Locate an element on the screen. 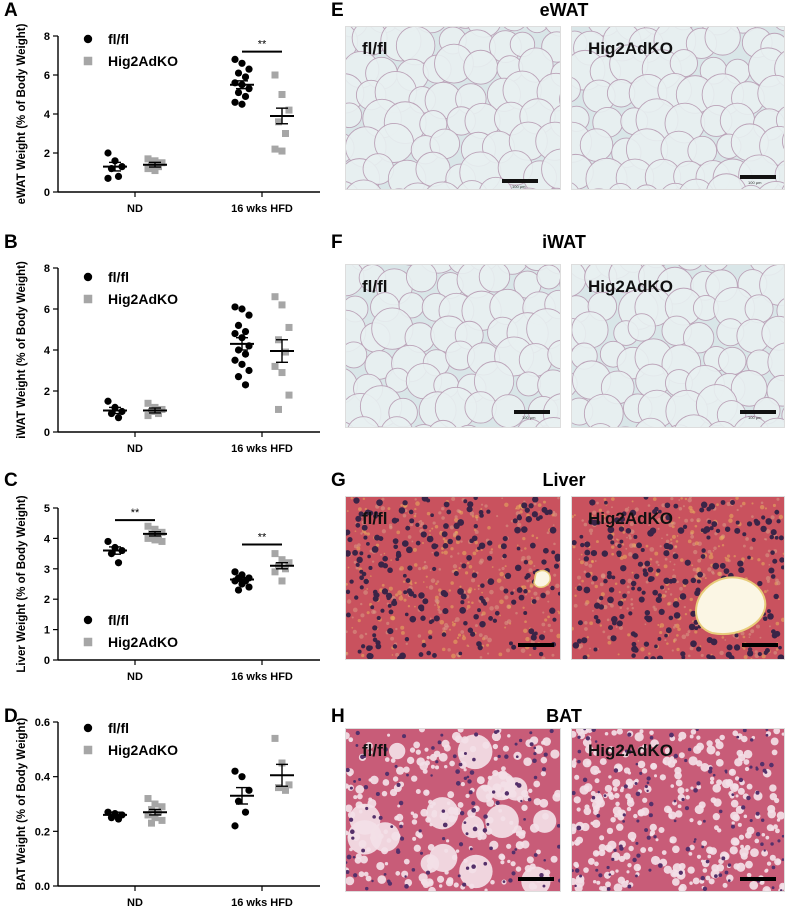  y-tick-label: 0.2 is located at coordinates (42, 832).